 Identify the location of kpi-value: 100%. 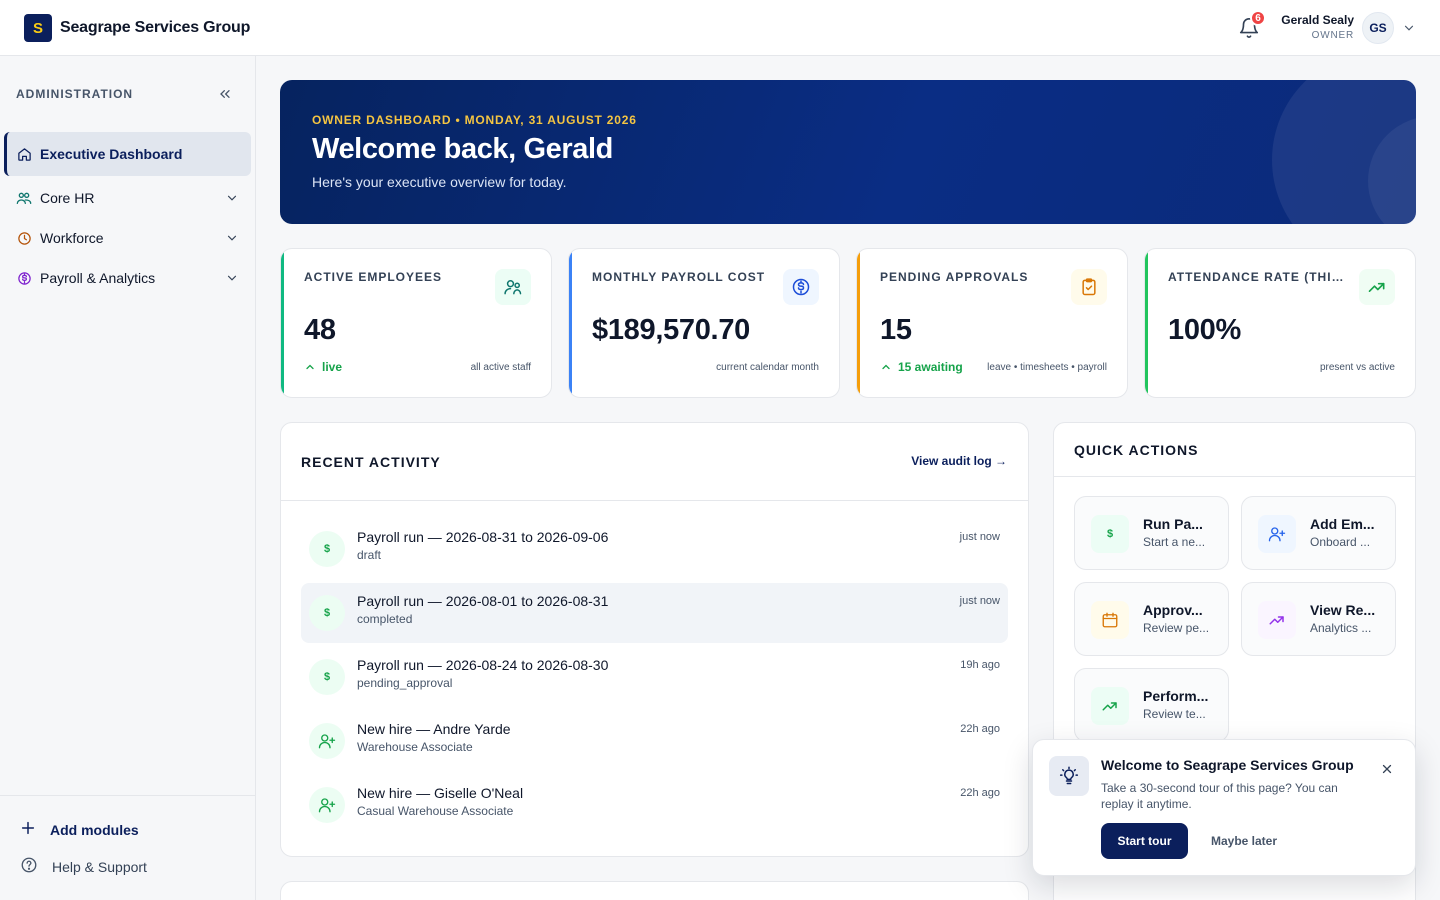
(1204, 330).